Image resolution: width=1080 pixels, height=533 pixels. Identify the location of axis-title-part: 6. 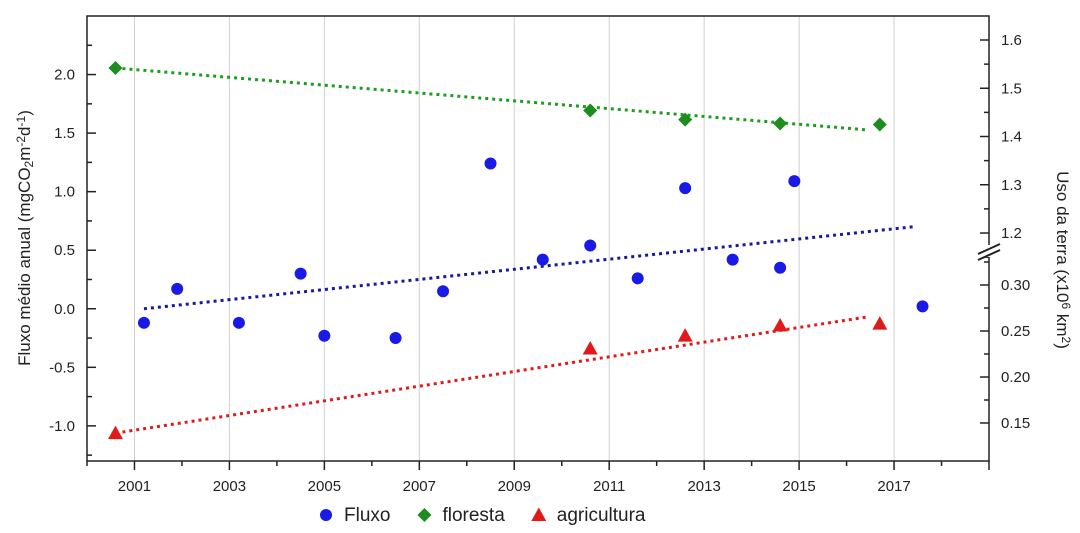
(1066, 305).